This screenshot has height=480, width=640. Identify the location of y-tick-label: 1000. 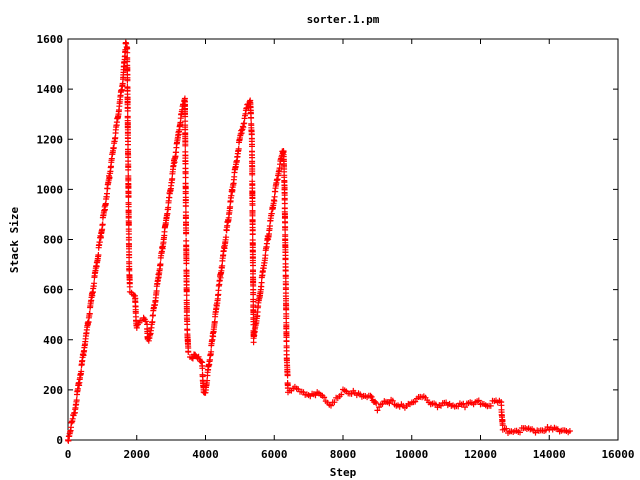
(50, 189).